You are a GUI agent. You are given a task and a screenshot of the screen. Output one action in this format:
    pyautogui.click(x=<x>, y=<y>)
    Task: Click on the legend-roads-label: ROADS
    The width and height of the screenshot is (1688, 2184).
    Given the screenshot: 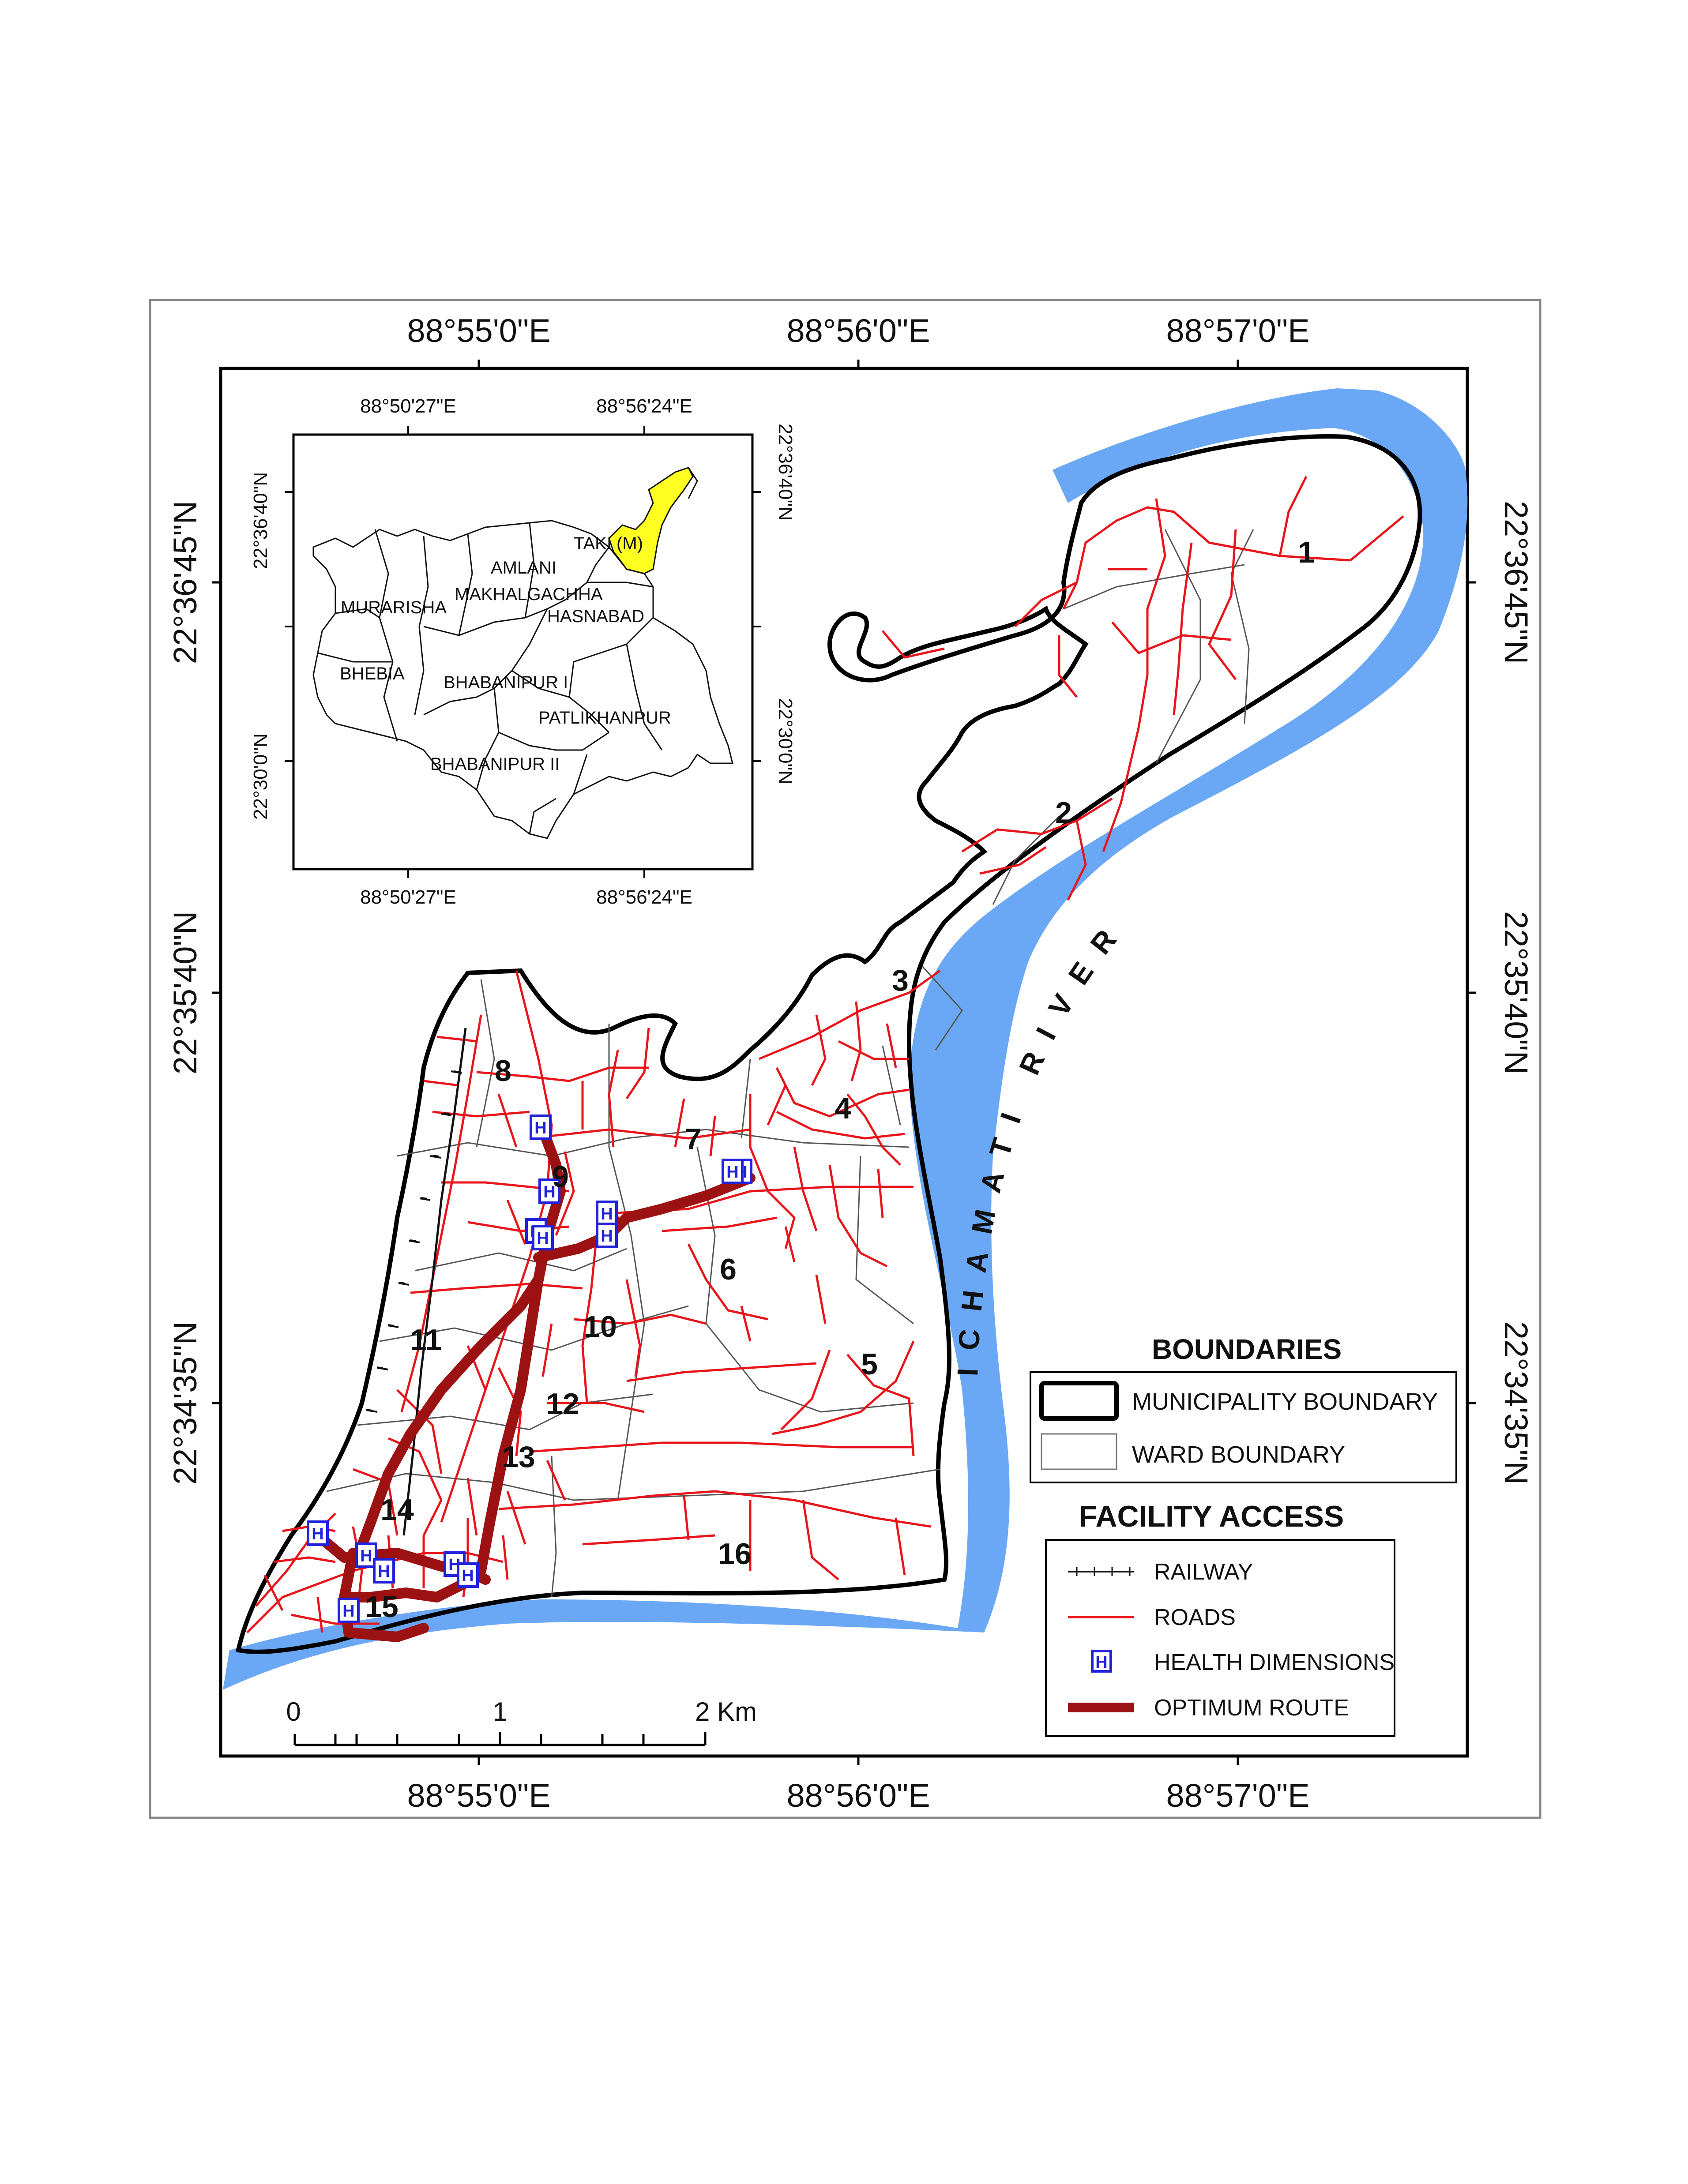 What is the action you would take?
    pyautogui.click(x=1195, y=1617)
    